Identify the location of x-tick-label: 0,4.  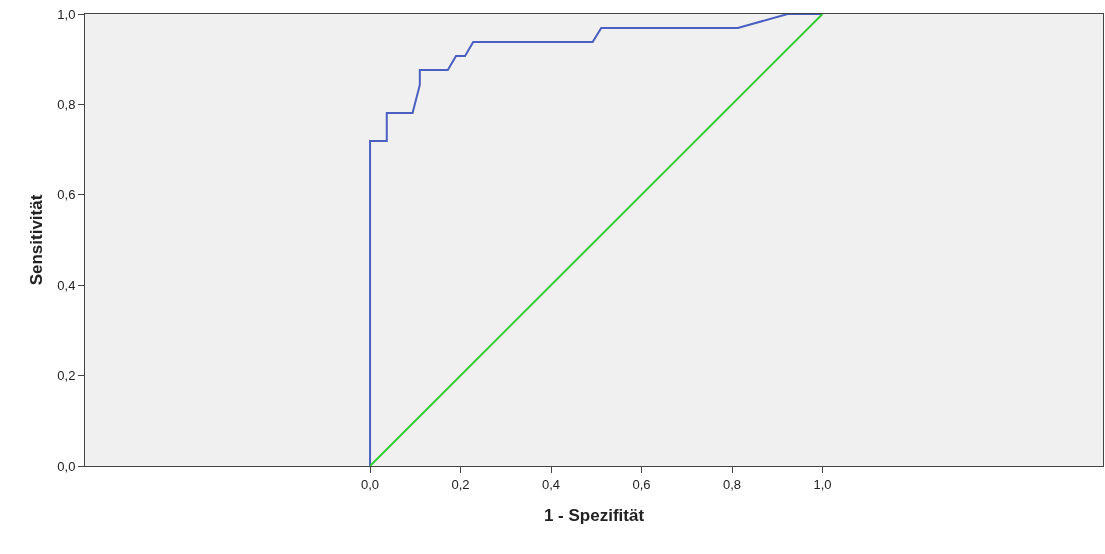
(551, 484).